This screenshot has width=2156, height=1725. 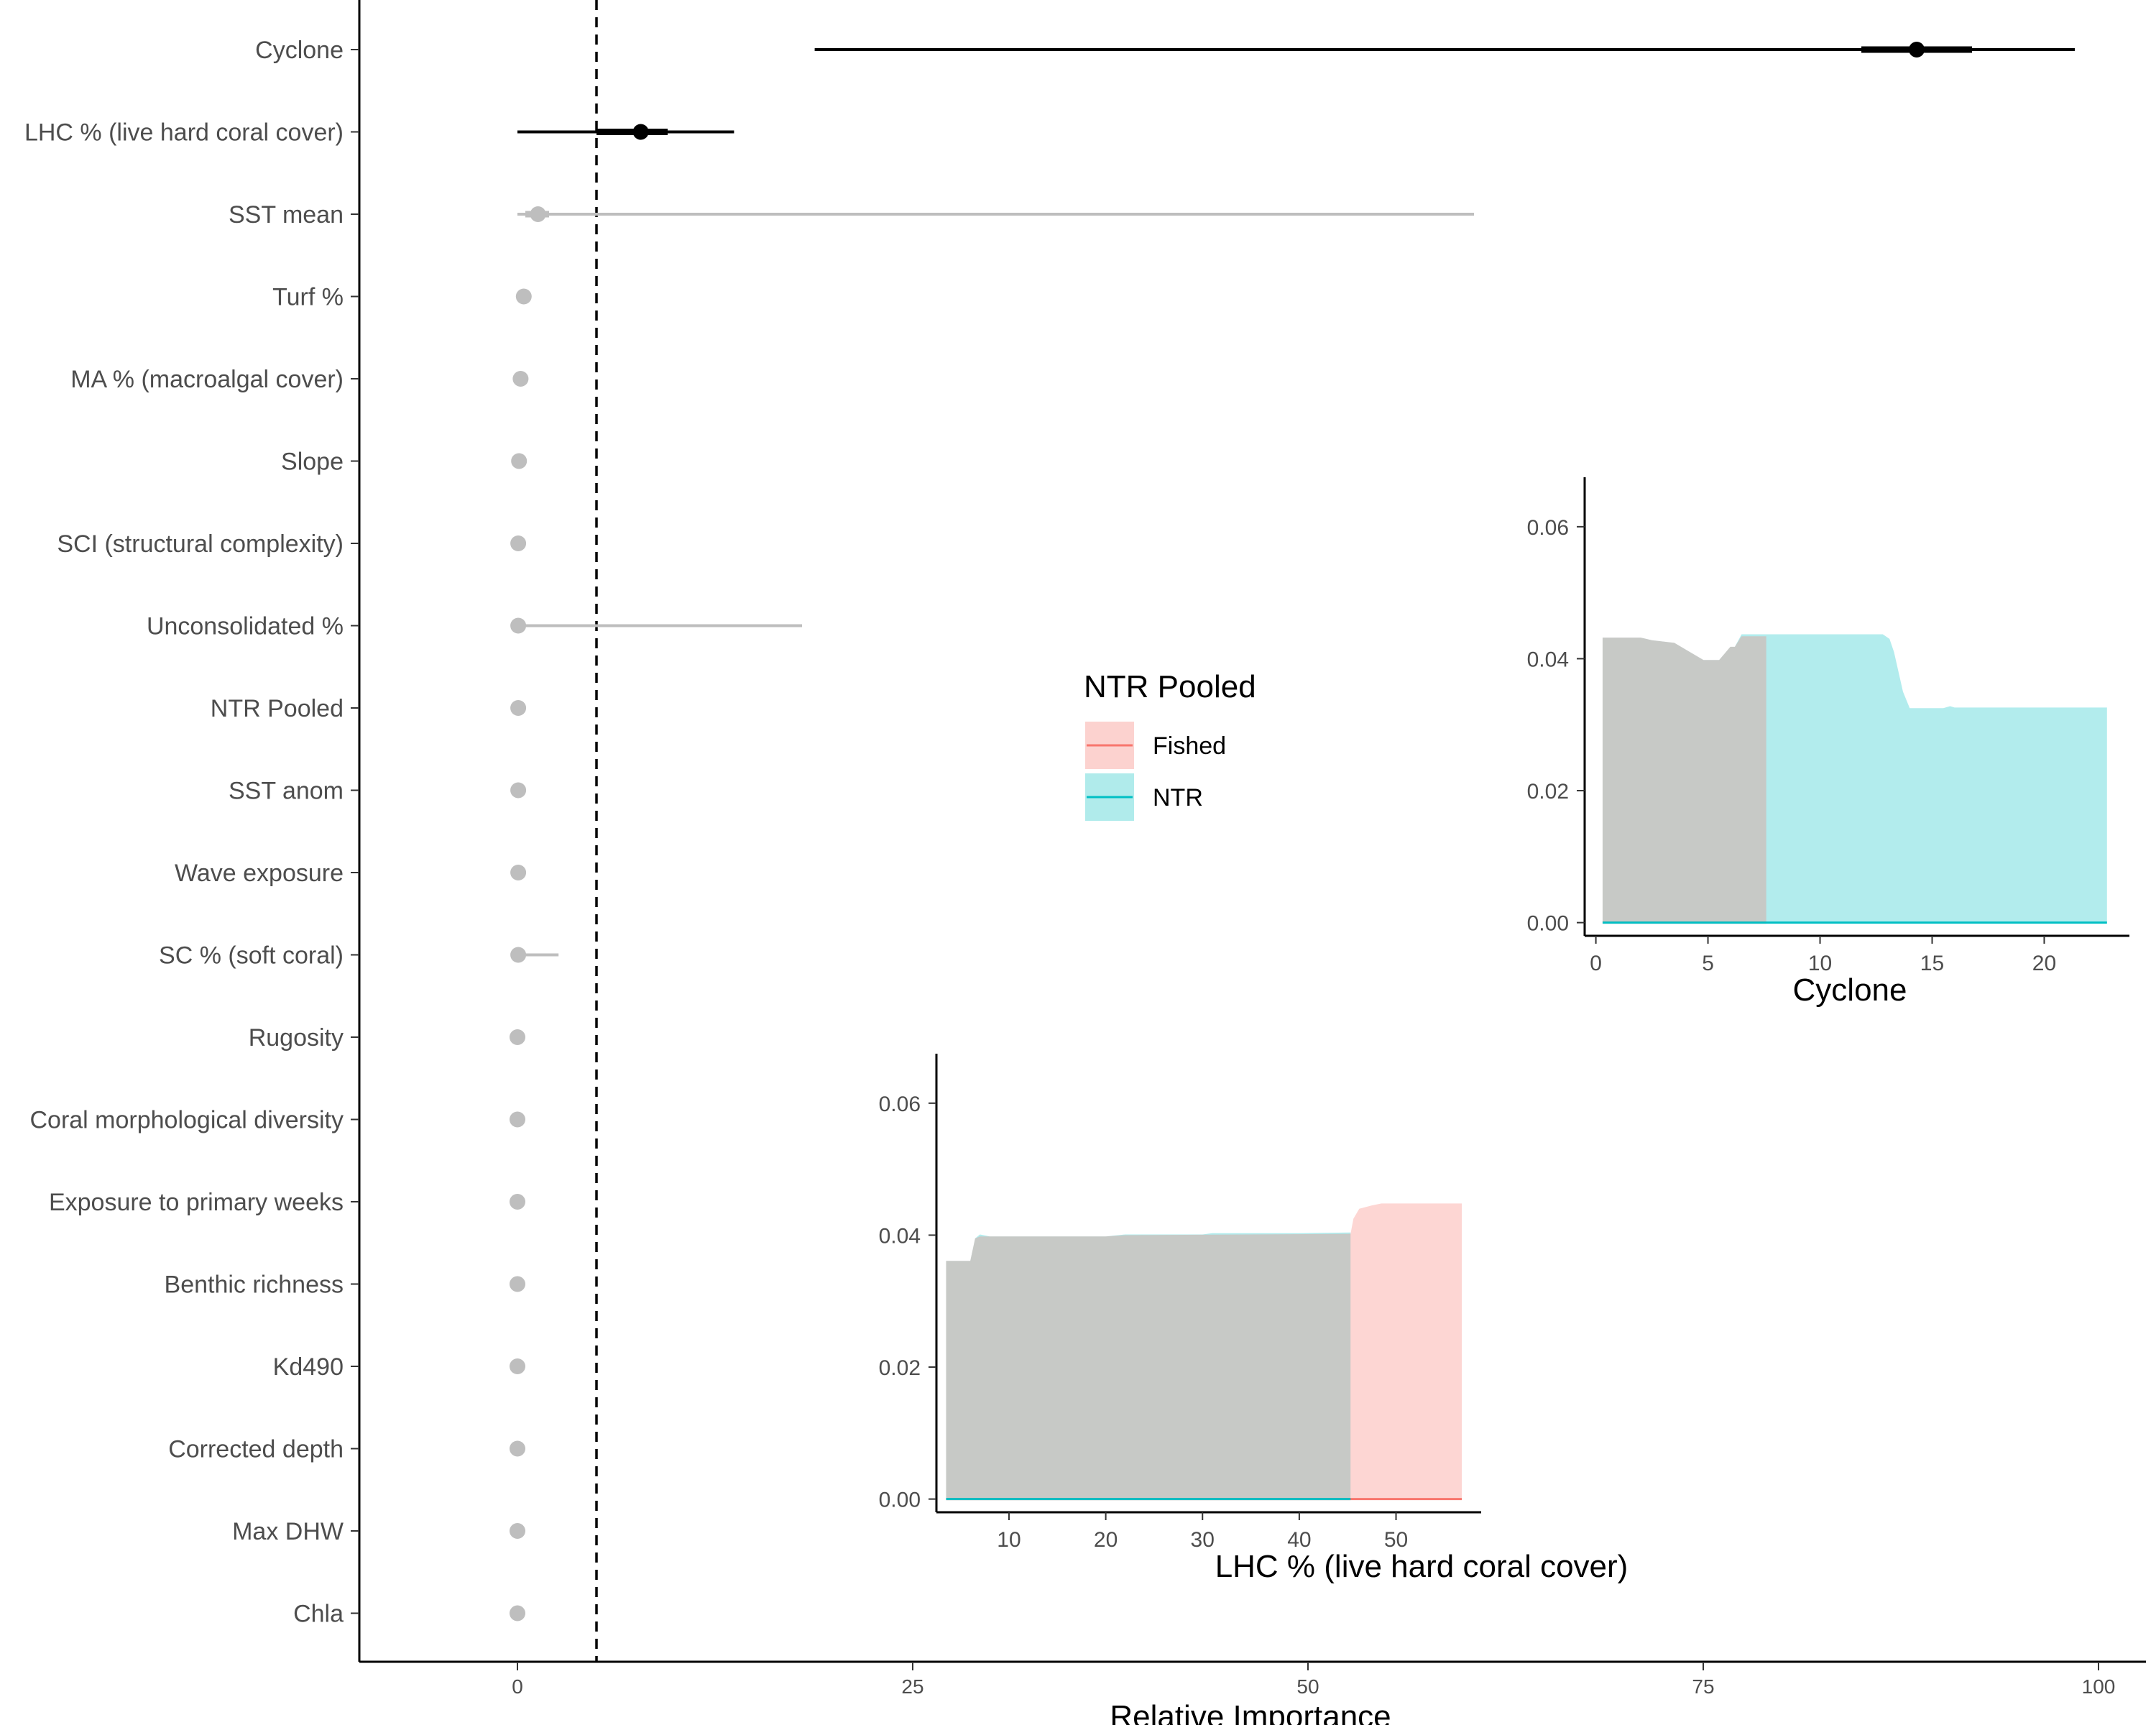 What do you see at coordinates (518, 955) in the screenshot?
I see `median-point-sc-soft-coral` at bounding box center [518, 955].